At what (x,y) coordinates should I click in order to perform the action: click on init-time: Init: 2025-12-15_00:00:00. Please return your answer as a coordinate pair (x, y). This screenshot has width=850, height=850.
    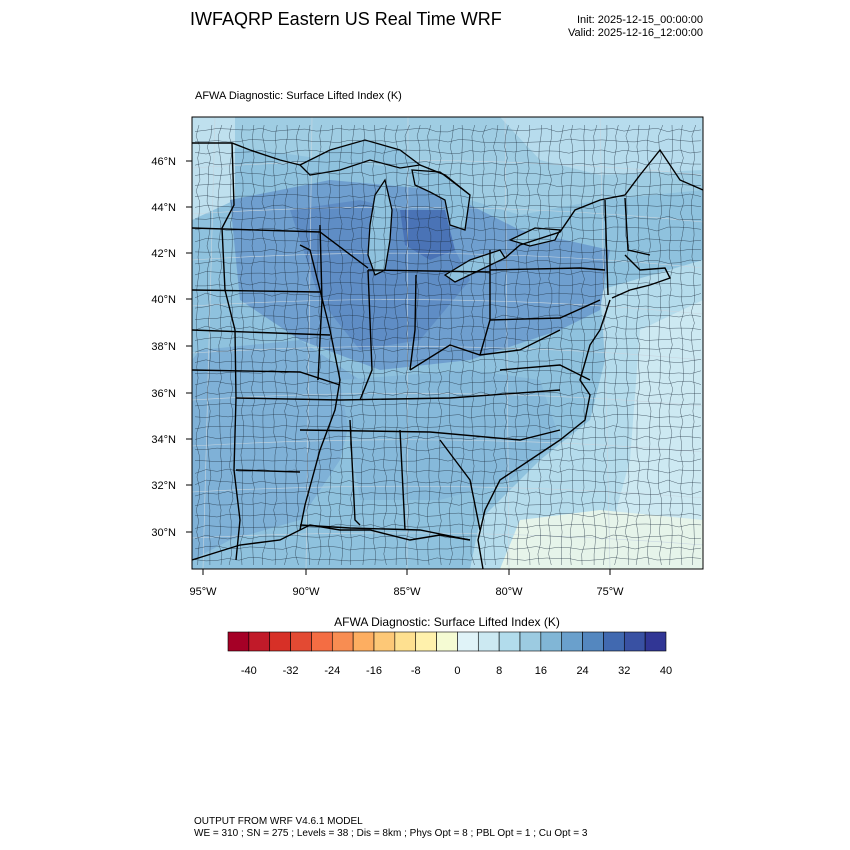
    Looking at the image, I should click on (640, 20).